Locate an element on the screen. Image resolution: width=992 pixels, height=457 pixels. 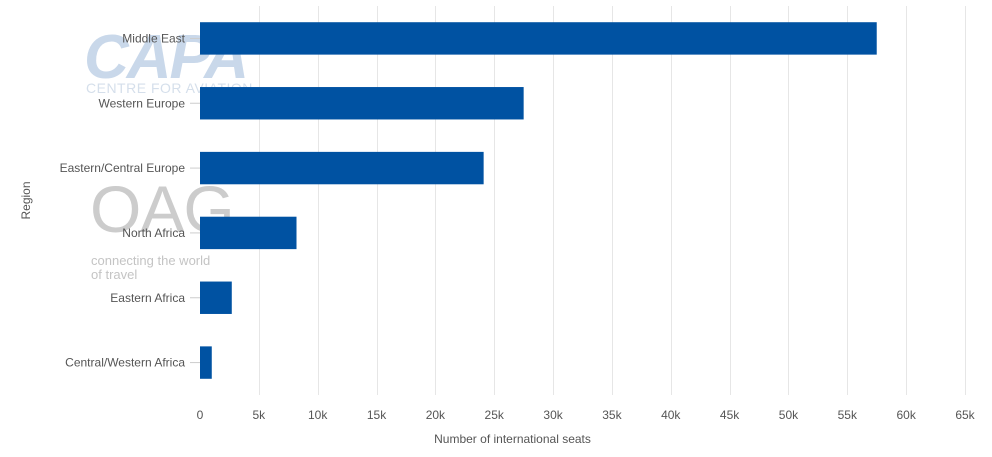
y-axis-title: Region is located at coordinates (26, 200).